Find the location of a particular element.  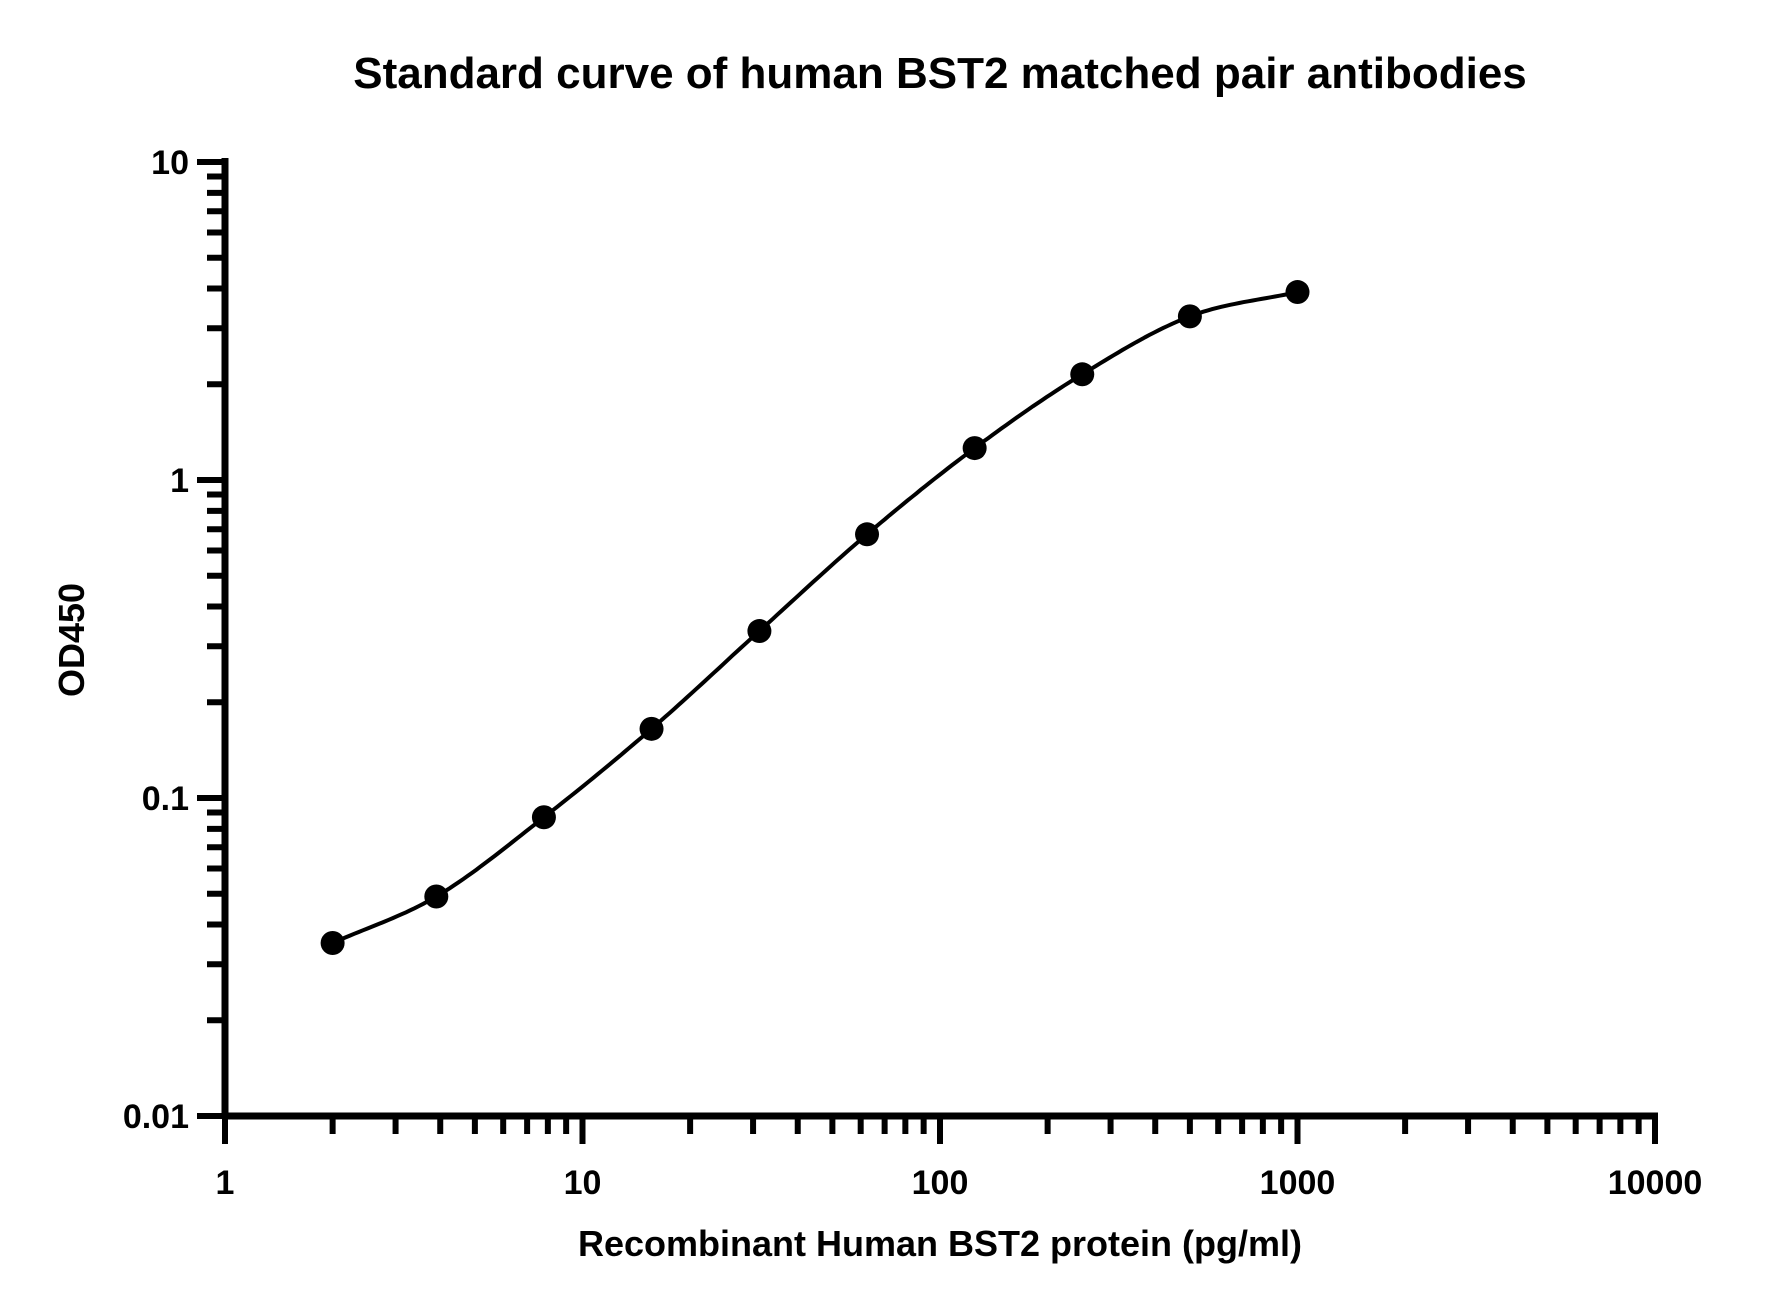

x-tick-label: 100 is located at coordinates (940, 1183).